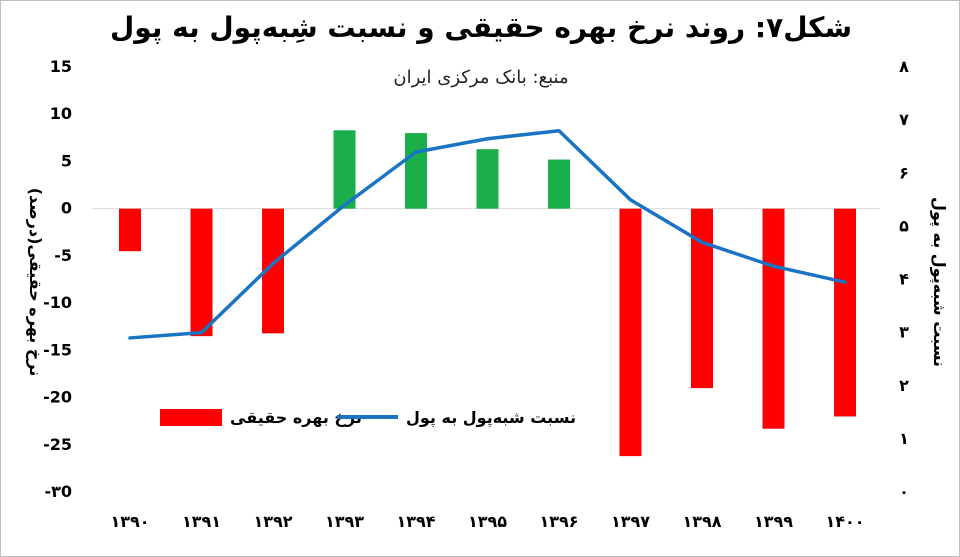 This screenshot has width=960, height=557. I want to click on left-tick-label: -5, so click(63, 255).